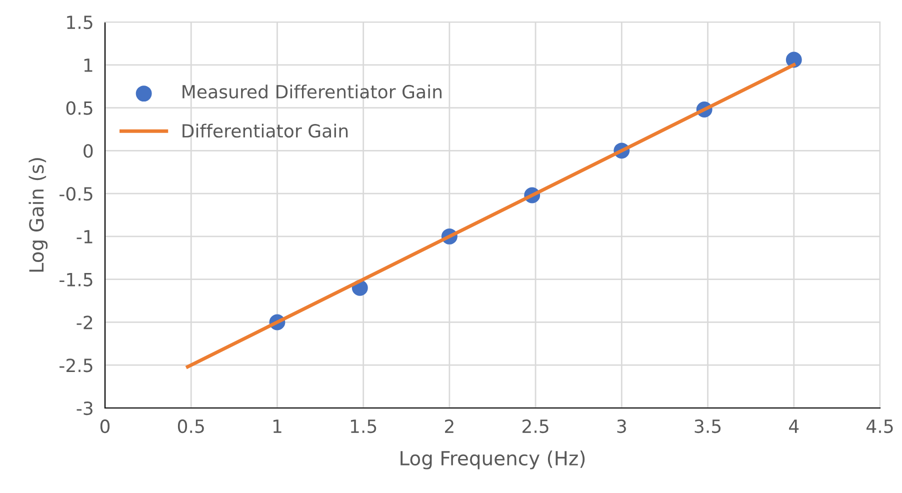 The width and height of the screenshot is (902, 493). What do you see at coordinates (191, 426) in the screenshot?
I see `x-tick-label: 0.5` at bounding box center [191, 426].